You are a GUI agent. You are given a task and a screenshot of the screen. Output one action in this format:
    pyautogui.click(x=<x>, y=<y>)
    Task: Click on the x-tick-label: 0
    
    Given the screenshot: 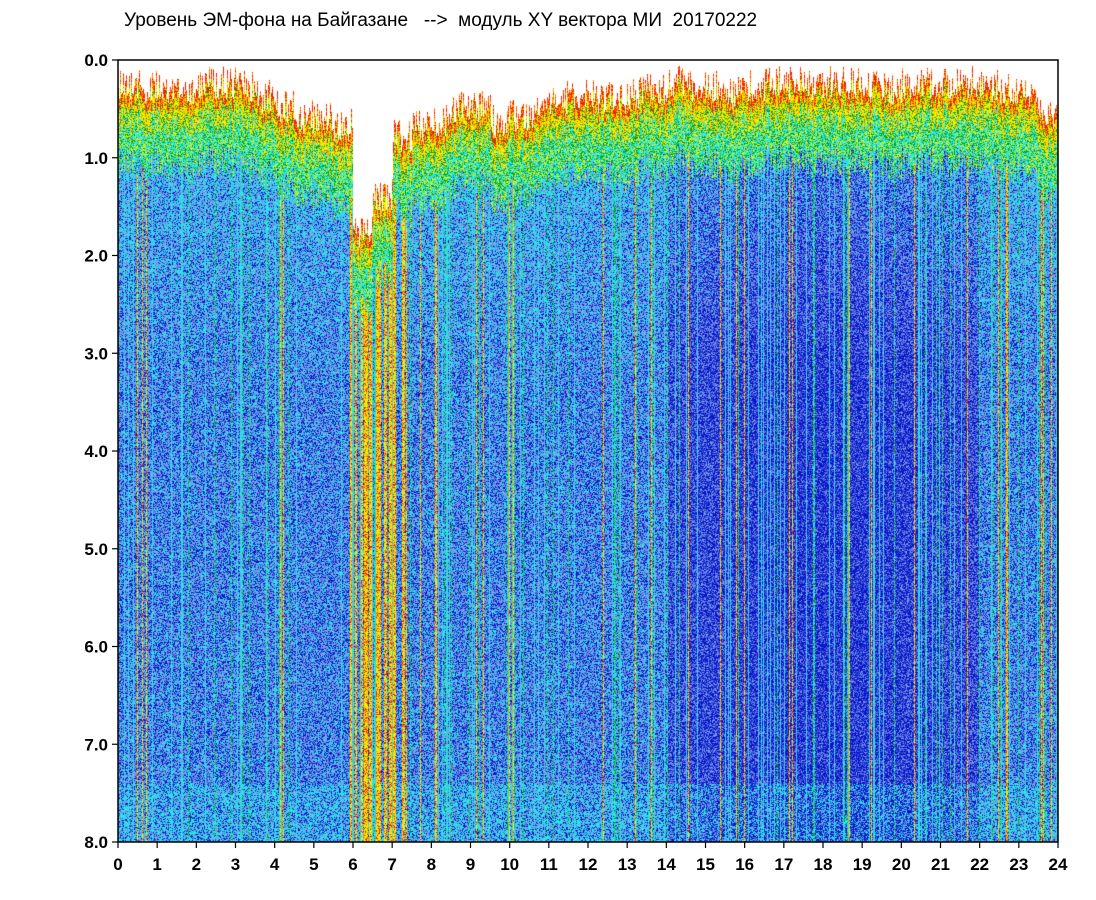 What is the action you would take?
    pyautogui.click(x=117, y=864)
    